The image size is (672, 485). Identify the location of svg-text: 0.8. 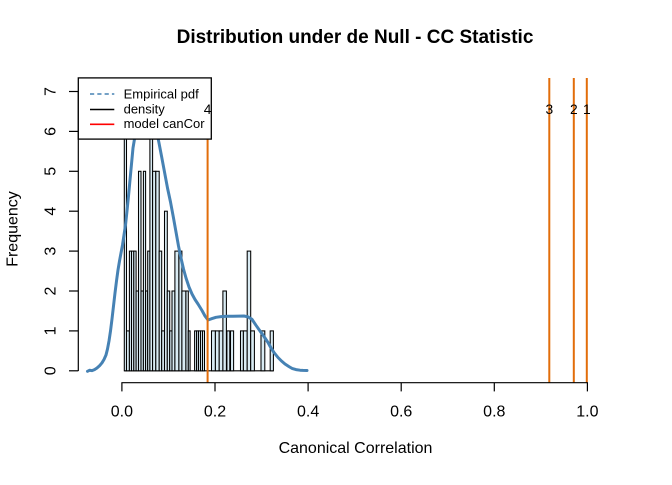
(494, 412).